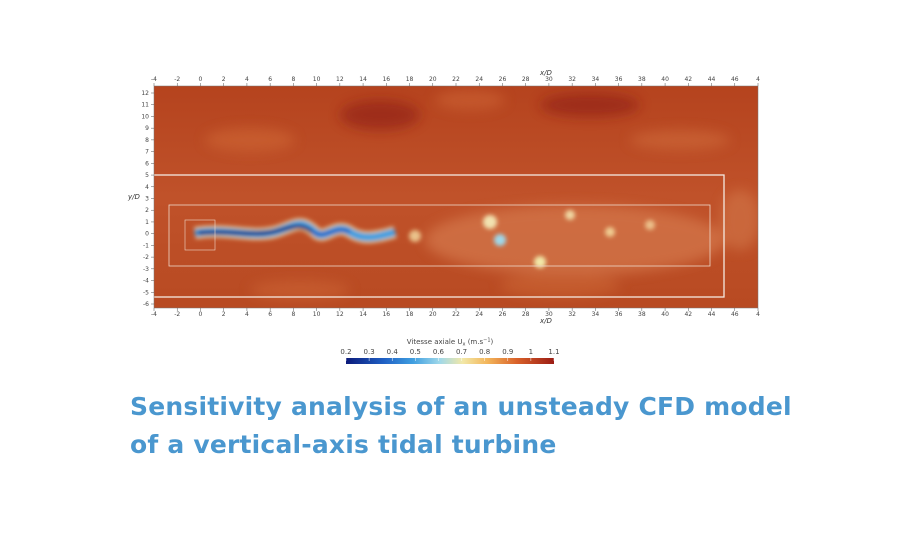 This screenshot has height=540, width=900. Describe the element at coordinates (147, 210) in the screenshot. I see `y-tick-label: 2` at that location.